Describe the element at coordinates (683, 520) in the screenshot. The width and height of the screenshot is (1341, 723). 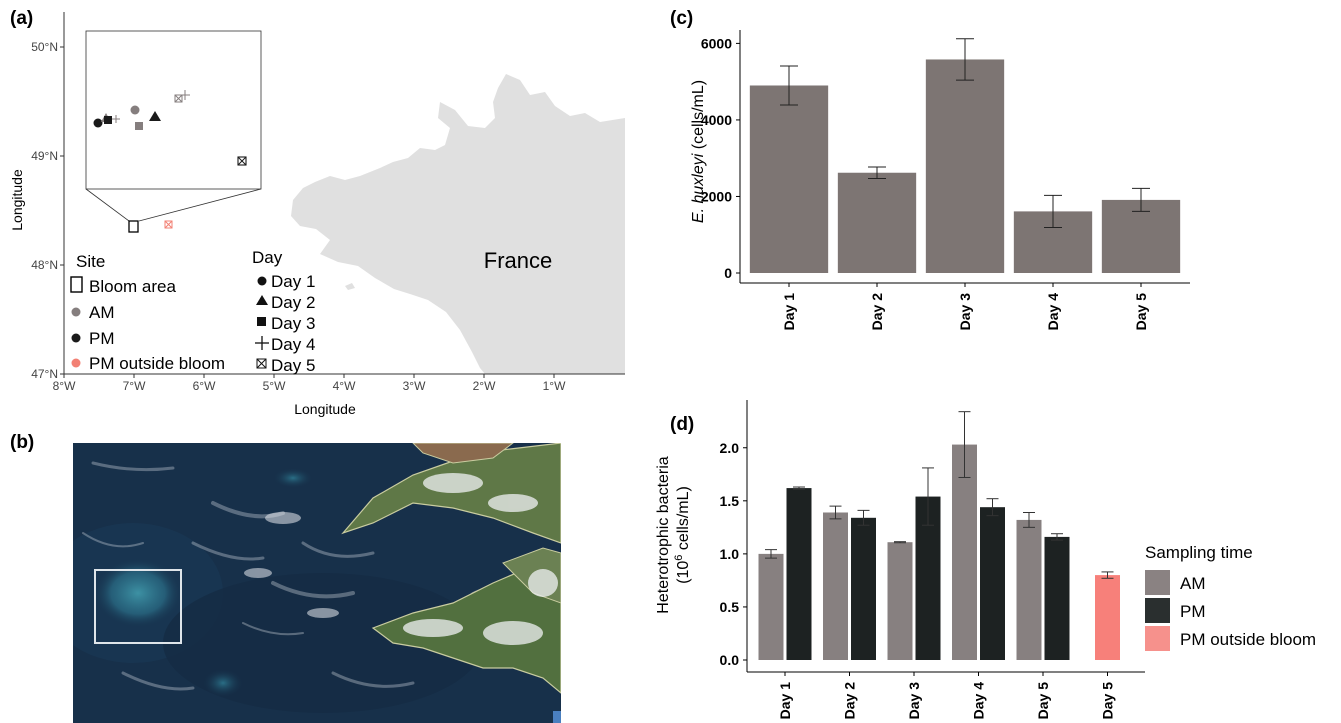
I see `ylabel-line2b: cells/mL)` at that location.